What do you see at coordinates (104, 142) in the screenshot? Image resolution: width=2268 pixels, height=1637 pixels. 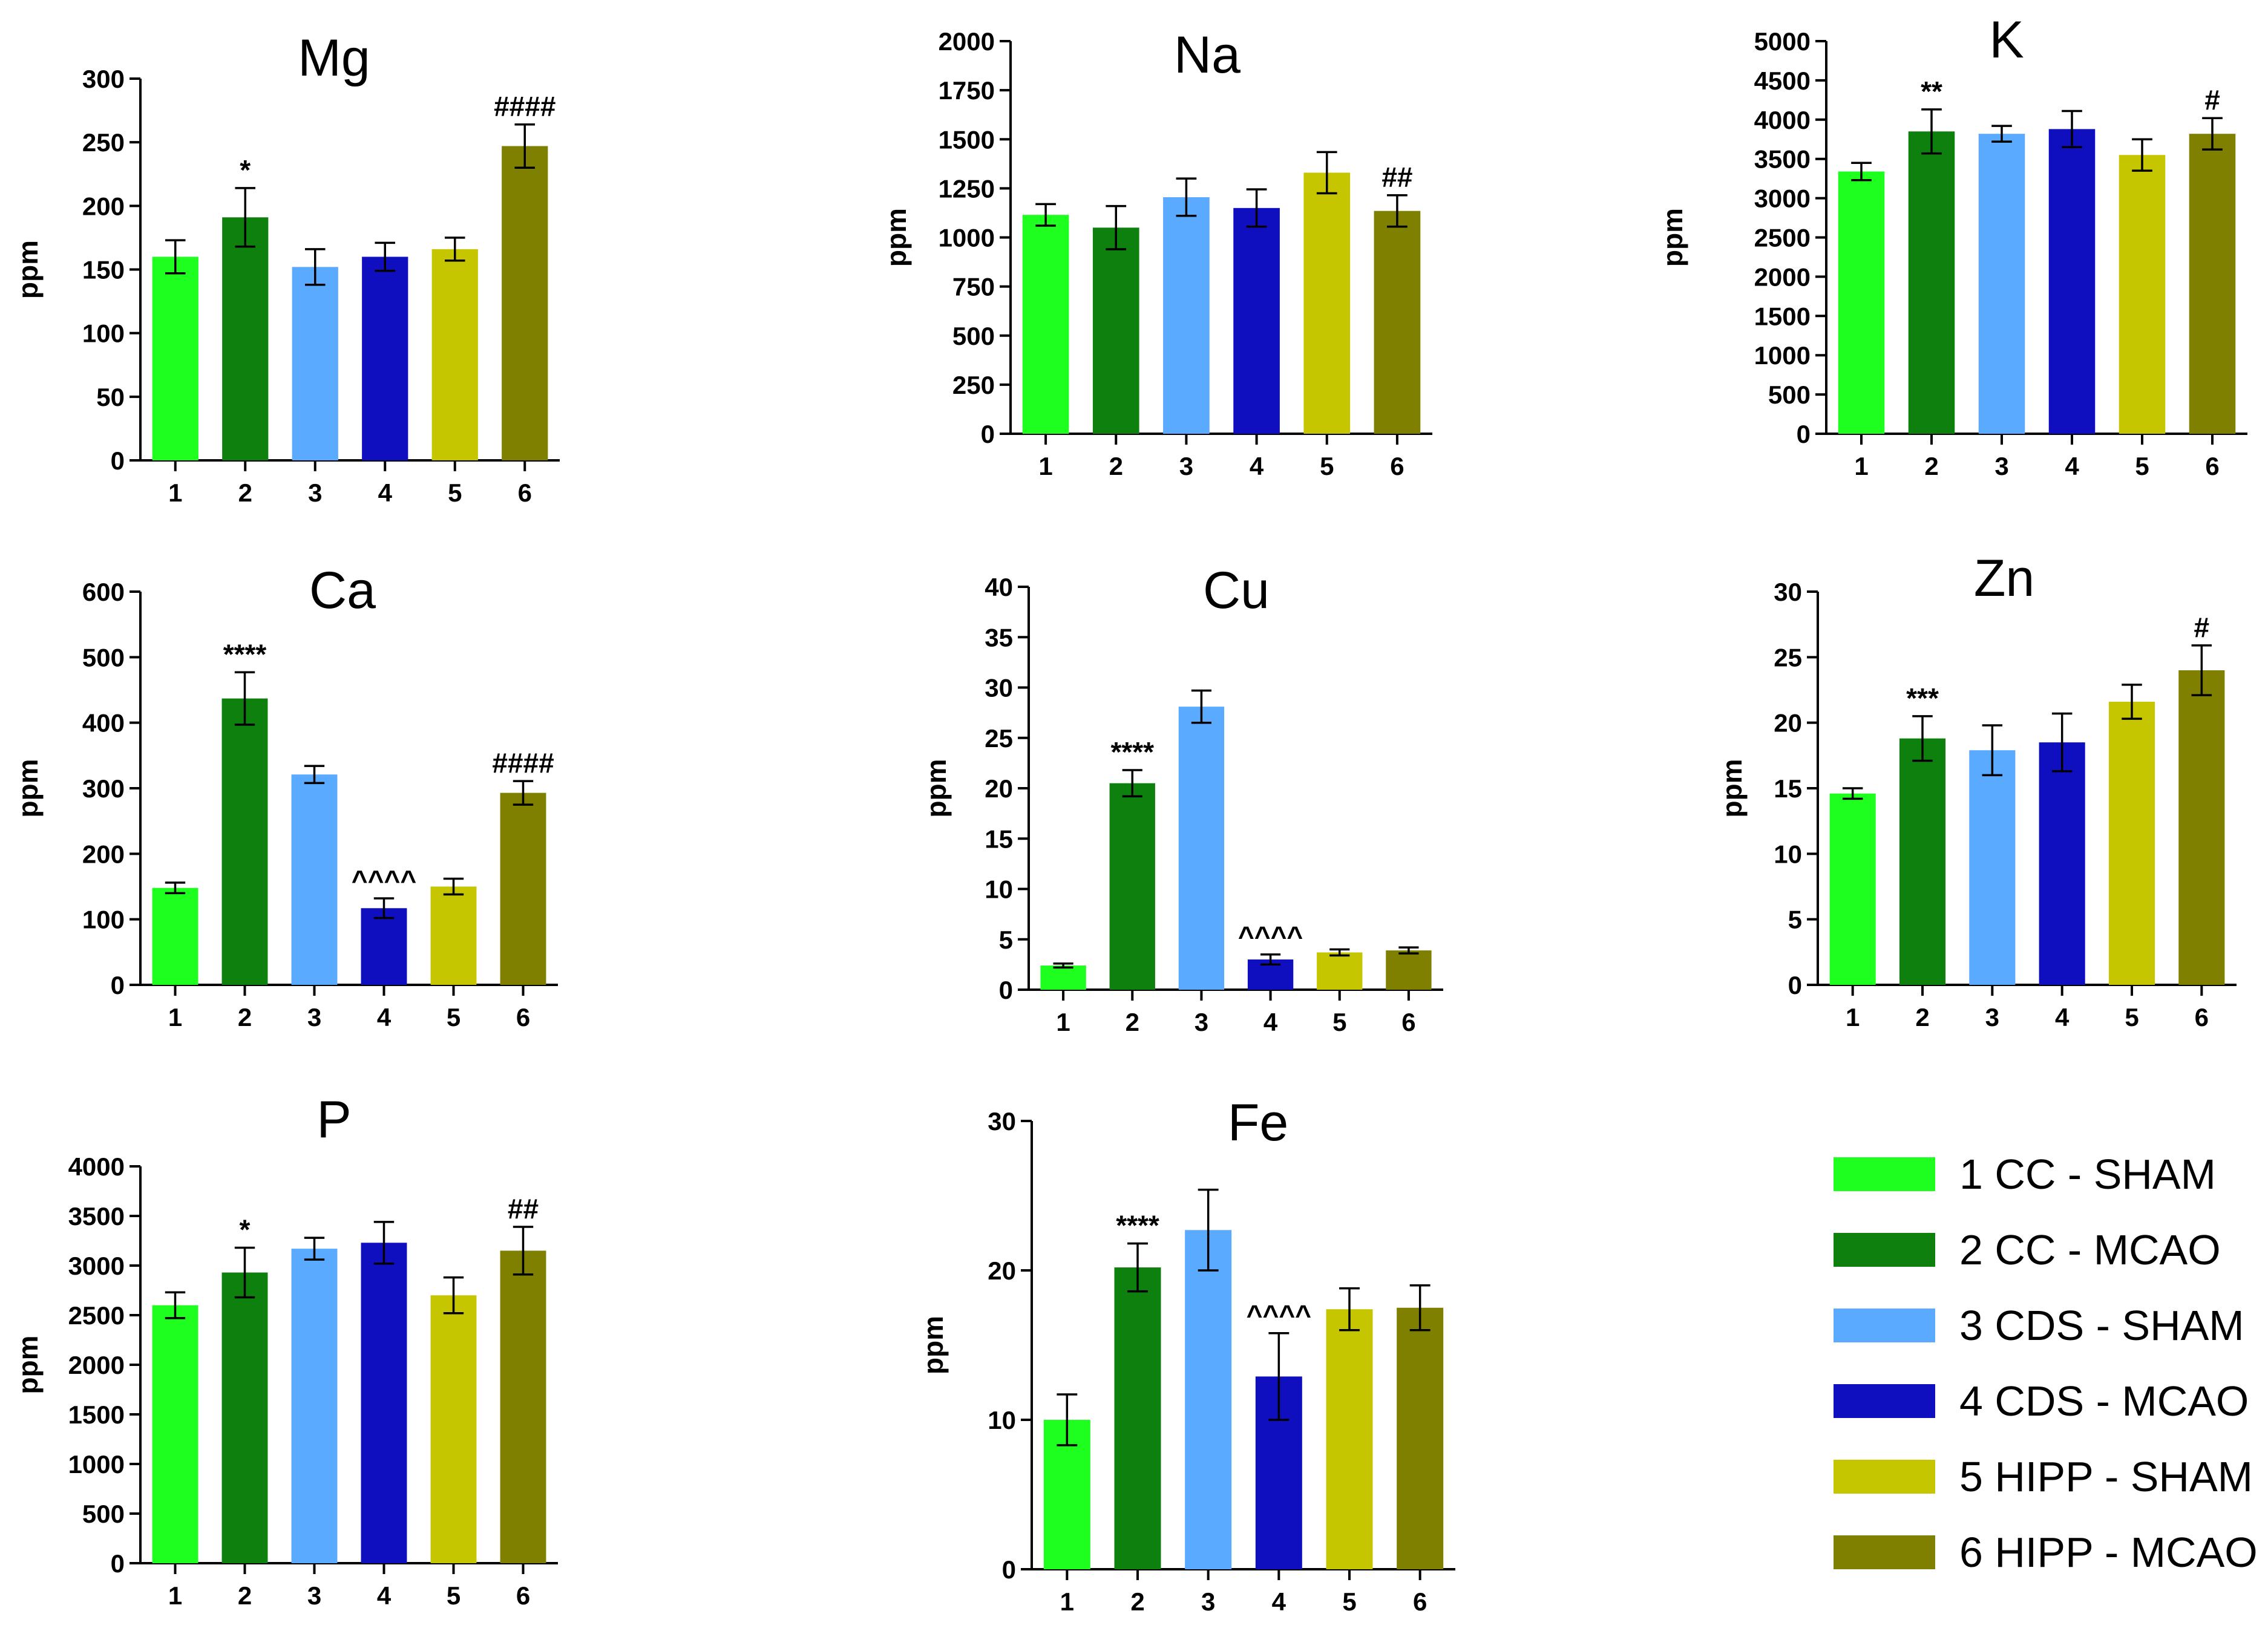 I see `y-tick-label: 250` at bounding box center [104, 142].